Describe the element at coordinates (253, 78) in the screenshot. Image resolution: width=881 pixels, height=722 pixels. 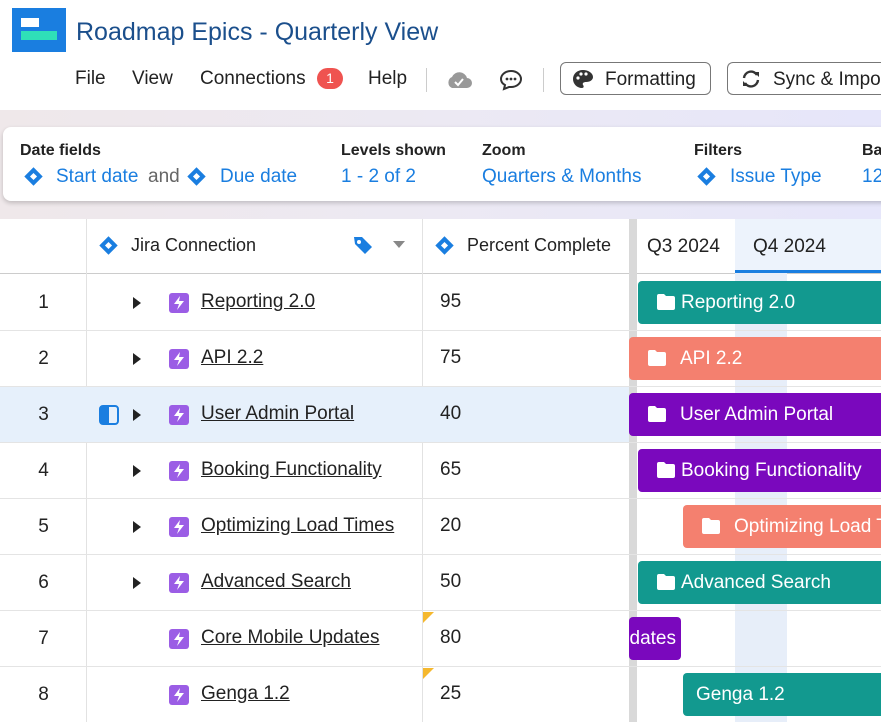
I see `menu-connections: Connections` at that location.